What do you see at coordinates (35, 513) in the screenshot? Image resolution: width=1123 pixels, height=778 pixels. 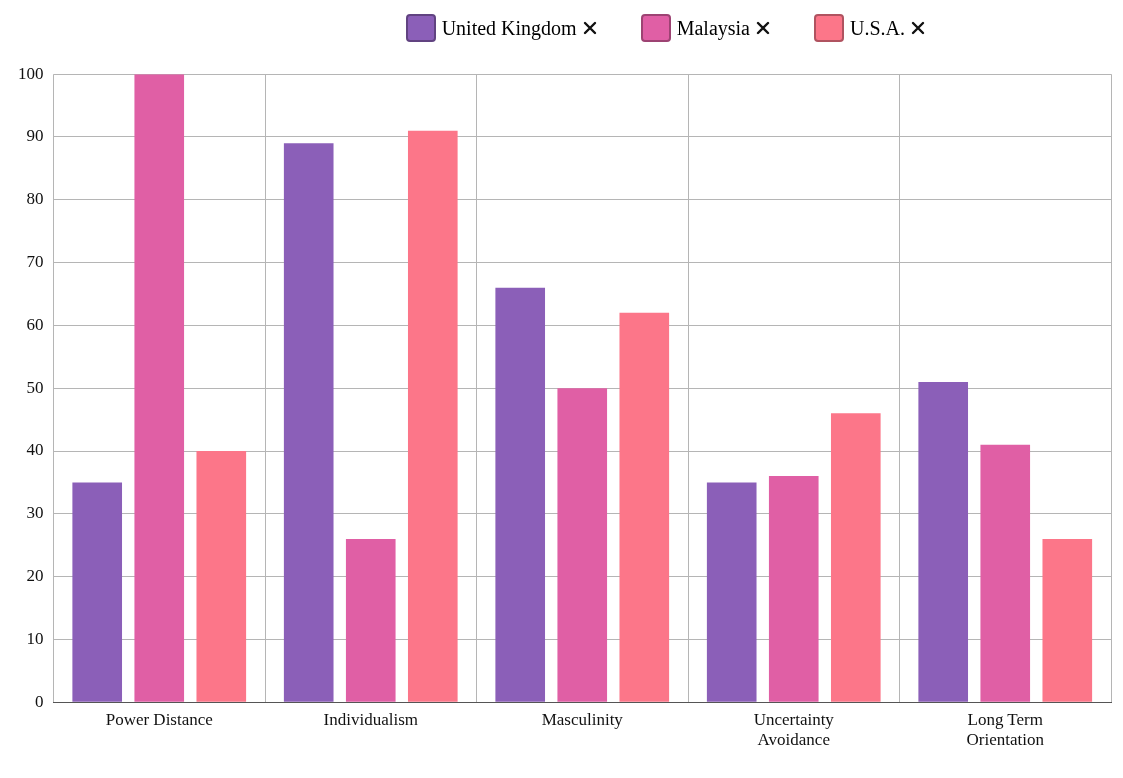 I see `y-tick-label: 30` at bounding box center [35, 513].